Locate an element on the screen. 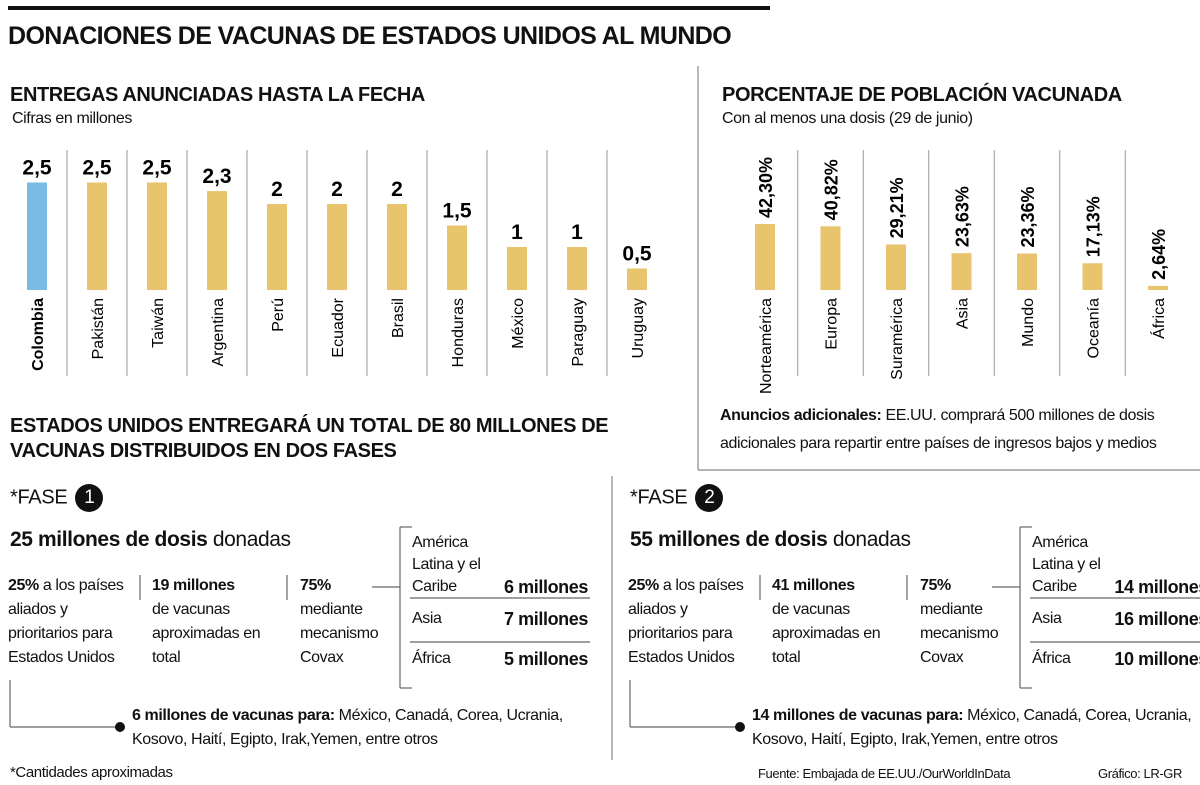 The width and height of the screenshot is (1200, 785). value-label: 23,63% is located at coordinates (963, 216).